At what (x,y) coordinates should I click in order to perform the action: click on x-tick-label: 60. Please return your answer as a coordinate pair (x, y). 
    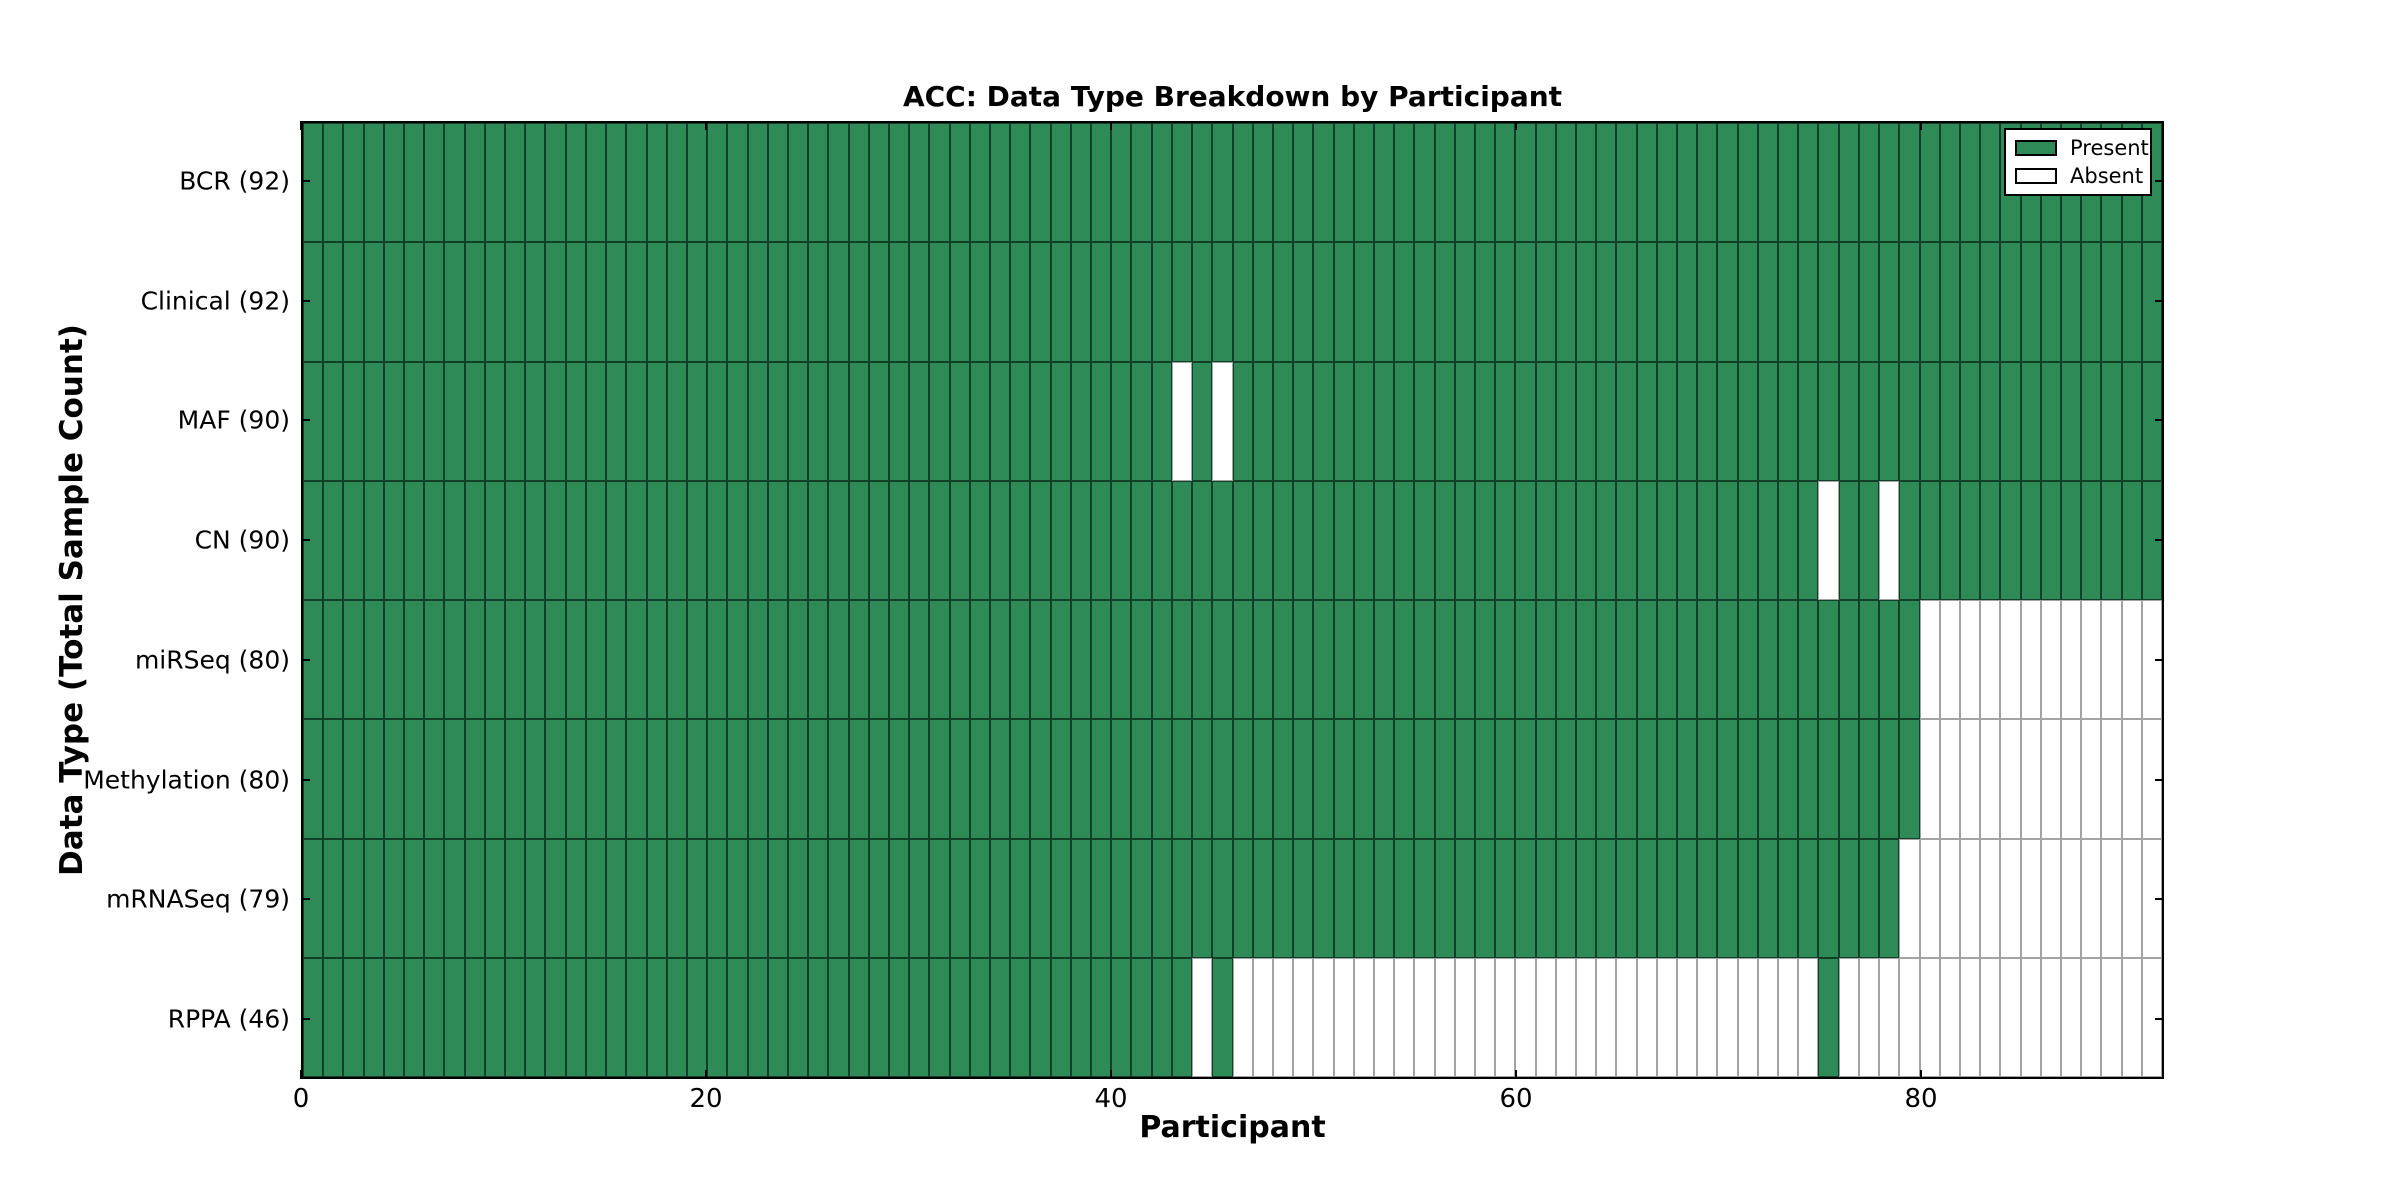
    Looking at the image, I should click on (1516, 1099).